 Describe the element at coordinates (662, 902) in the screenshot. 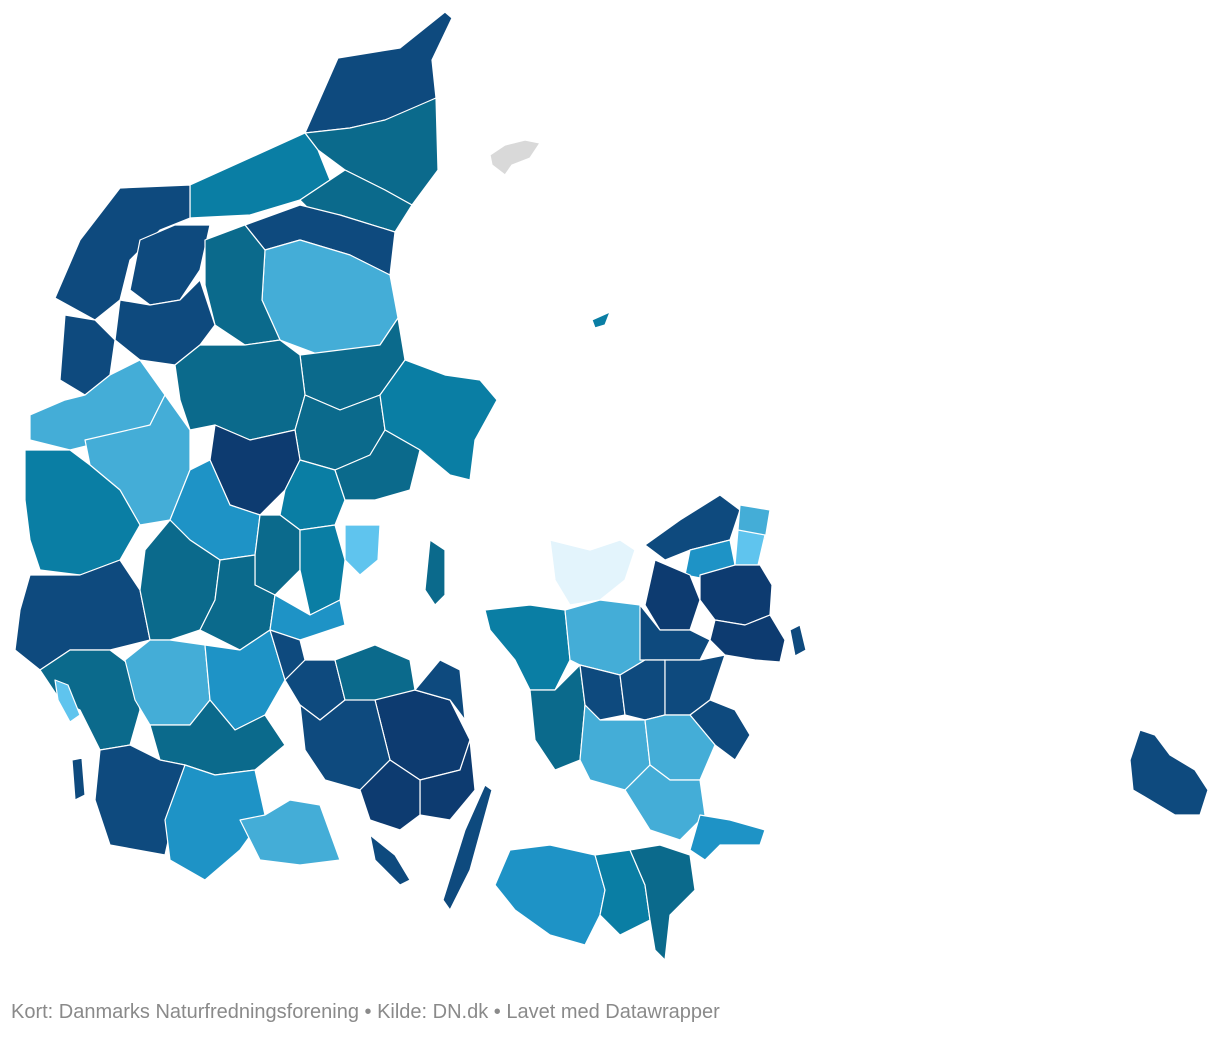

I see `region-falster` at that location.